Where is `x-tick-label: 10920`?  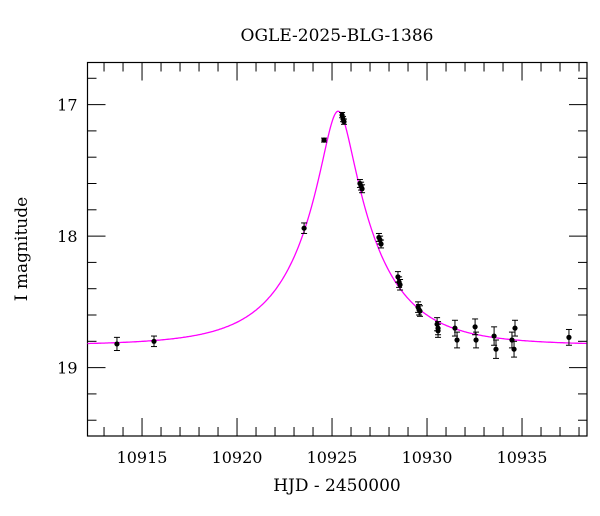
x-tick-label: 10920 is located at coordinates (237, 457).